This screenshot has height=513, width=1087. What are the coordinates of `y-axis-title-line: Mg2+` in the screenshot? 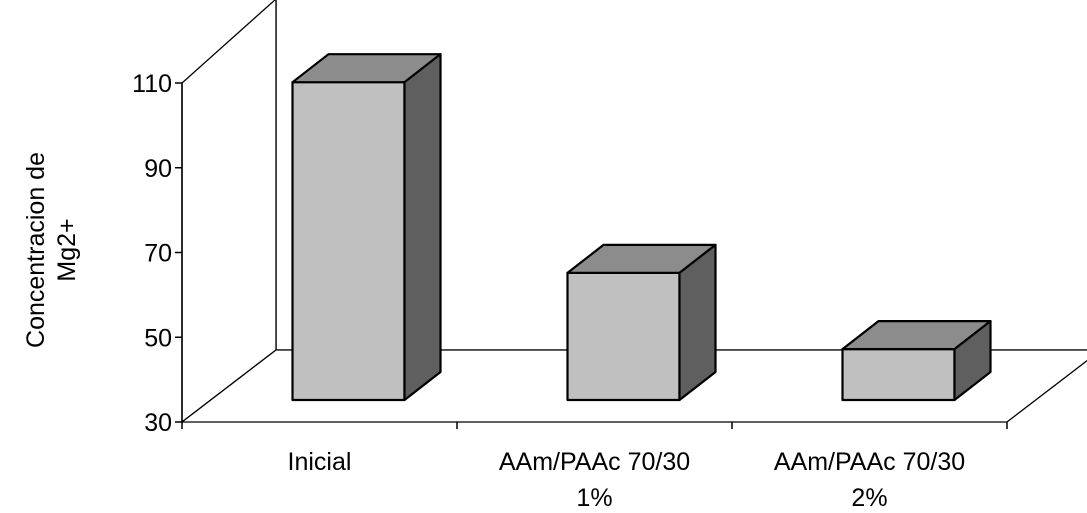 It's located at (67, 249).